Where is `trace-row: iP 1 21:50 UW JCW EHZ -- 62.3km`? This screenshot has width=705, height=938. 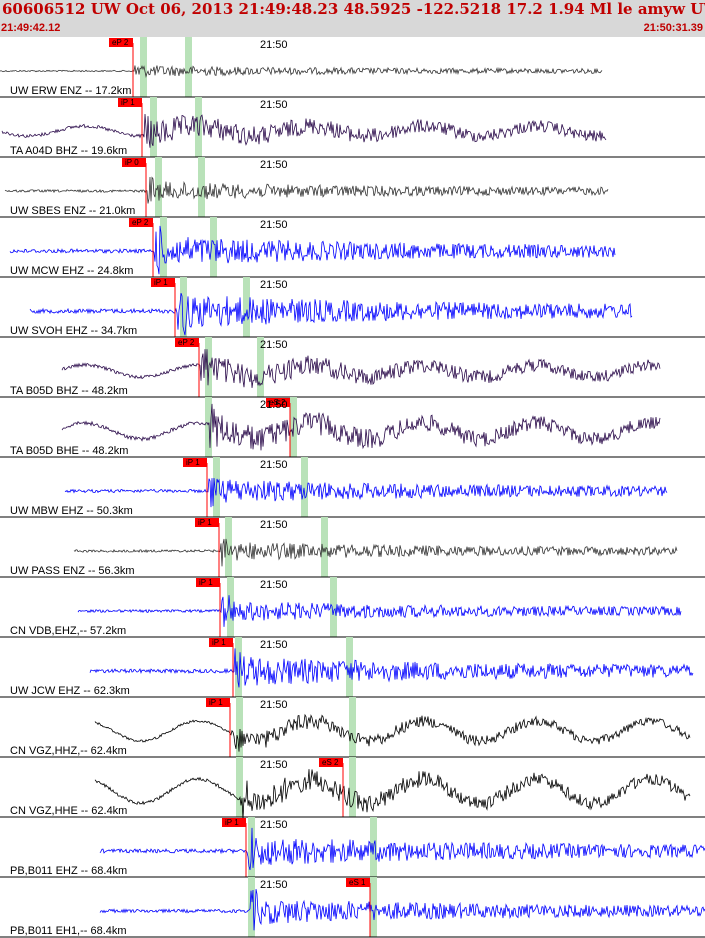 trace-row: iP 1 21:50 UW JCW EHZ -- 62.3km is located at coordinates (352, 667).